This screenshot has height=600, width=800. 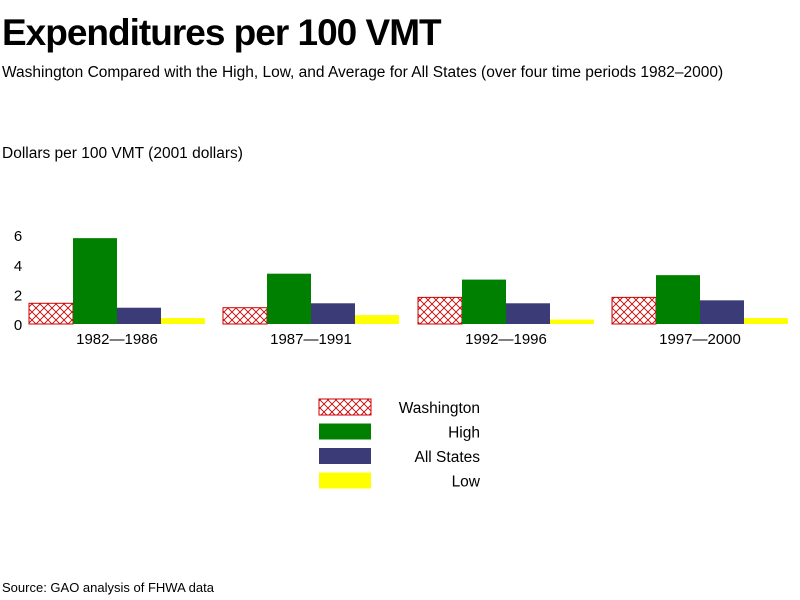 I want to click on y-tick-label: 2, so click(x=18, y=295).